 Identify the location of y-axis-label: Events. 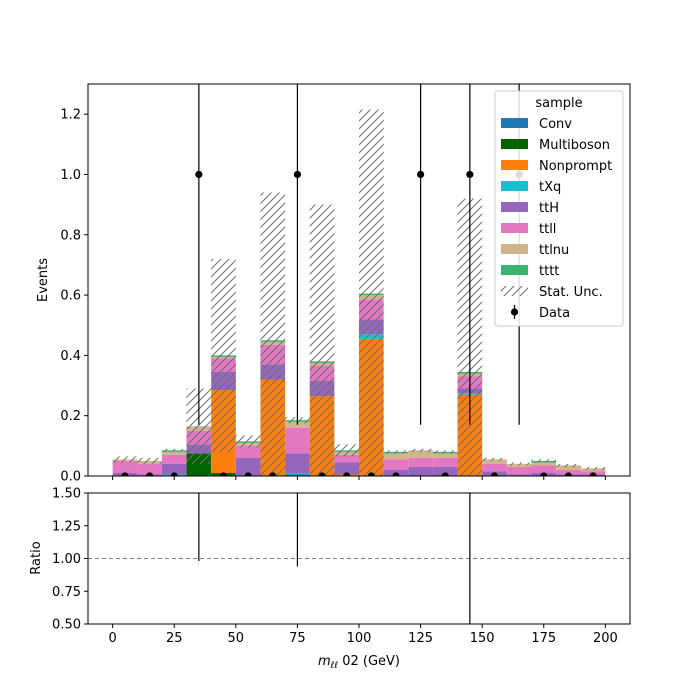
(43, 280).